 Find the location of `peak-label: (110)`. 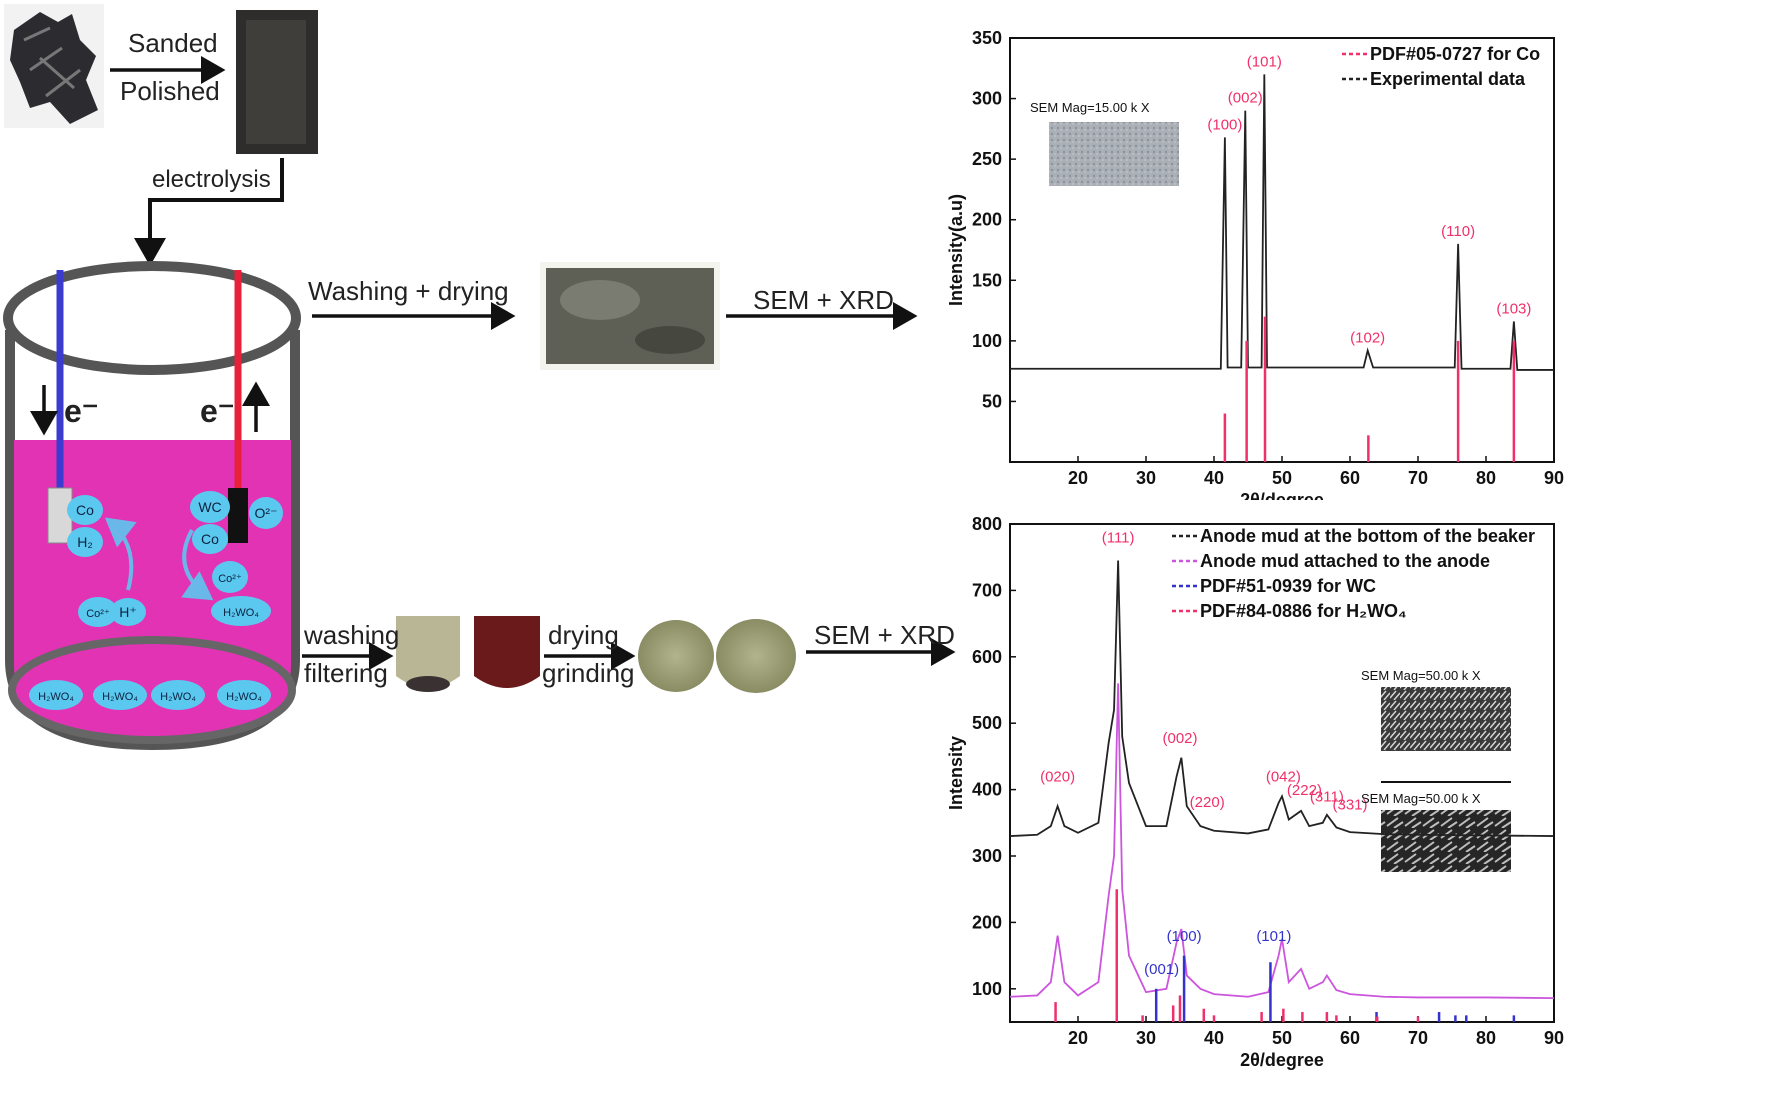

peak-label: (110) is located at coordinates (1458, 231).